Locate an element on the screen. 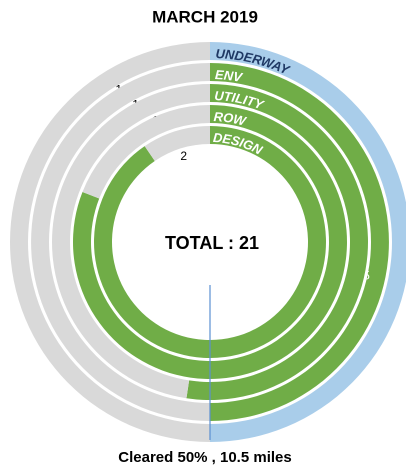 The width and height of the screenshot is (406, 470). category-label: DESIGN is located at coordinates (239, 144).